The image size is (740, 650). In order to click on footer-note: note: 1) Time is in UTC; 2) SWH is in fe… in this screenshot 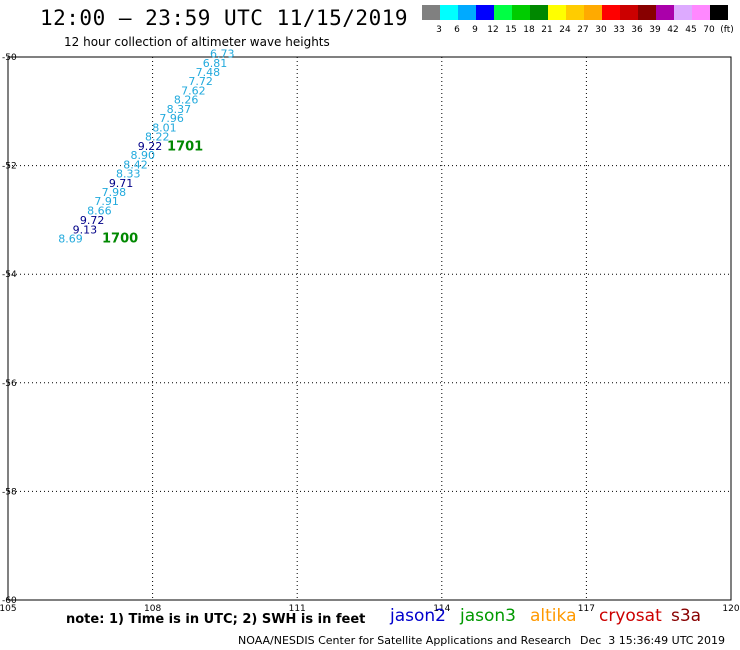, I will do `click(216, 619)`.